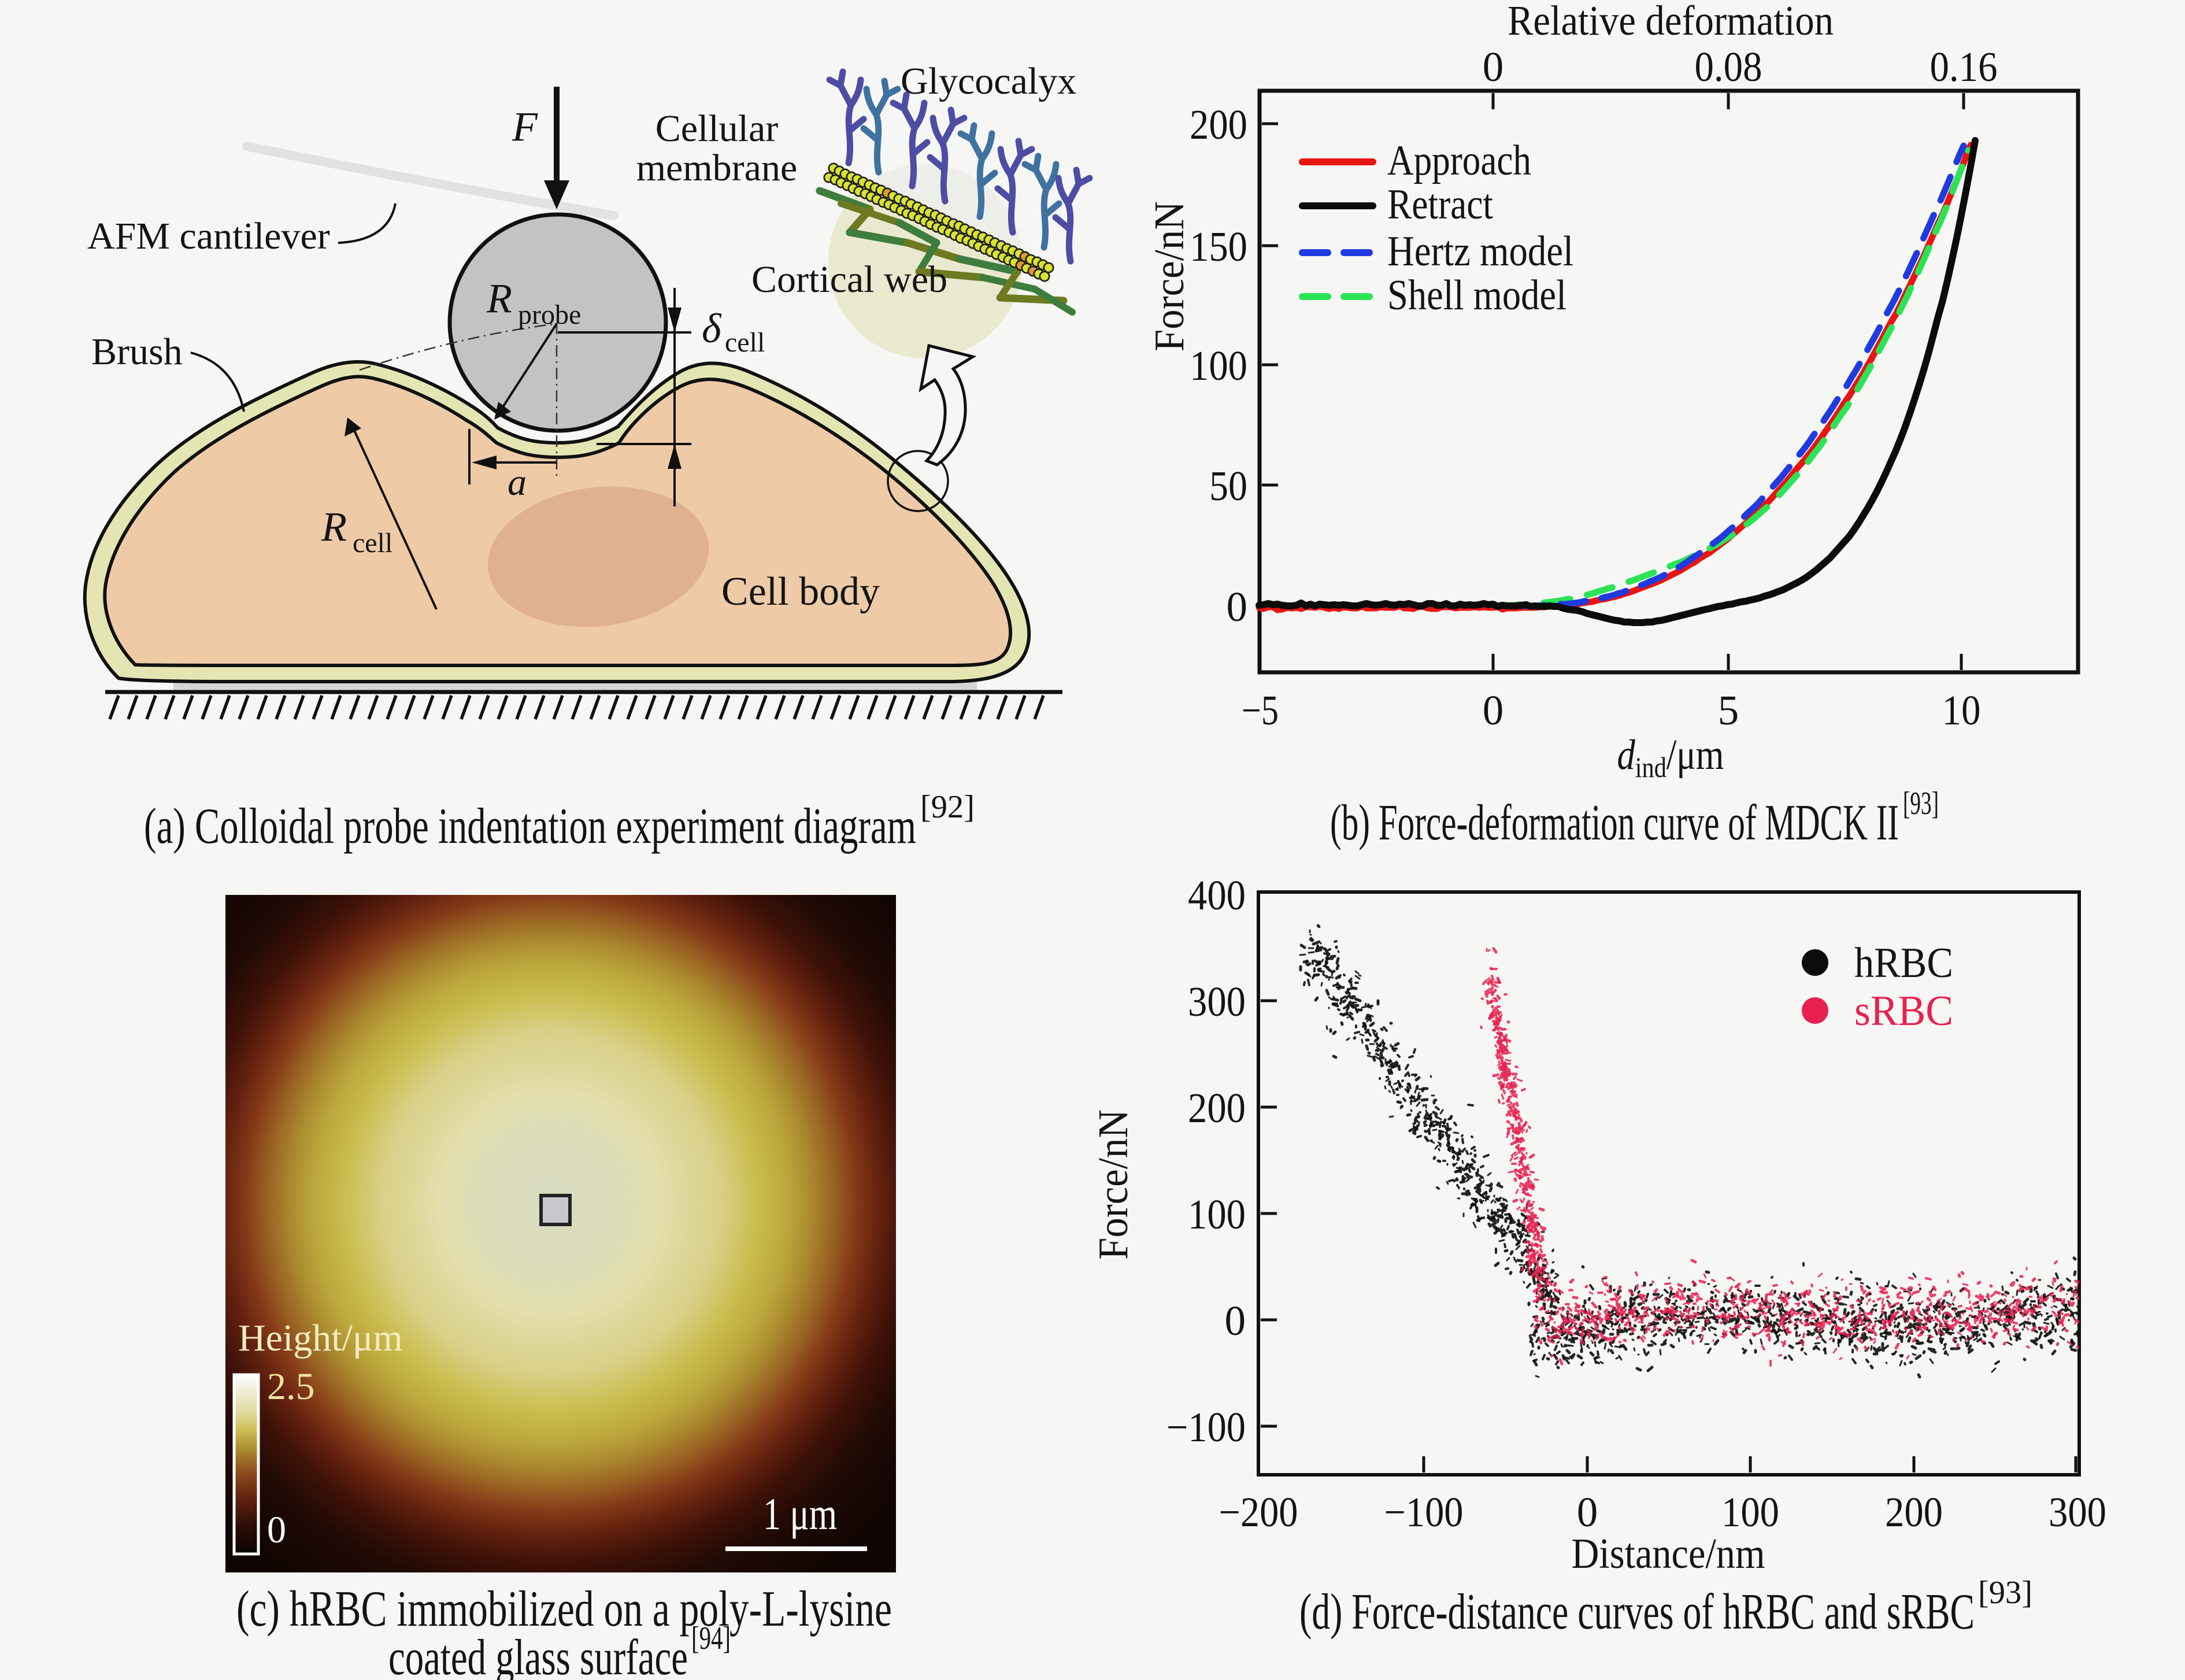 This screenshot has width=2185, height=1680. I want to click on svg-text: Glycocalyx, so click(988, 81).